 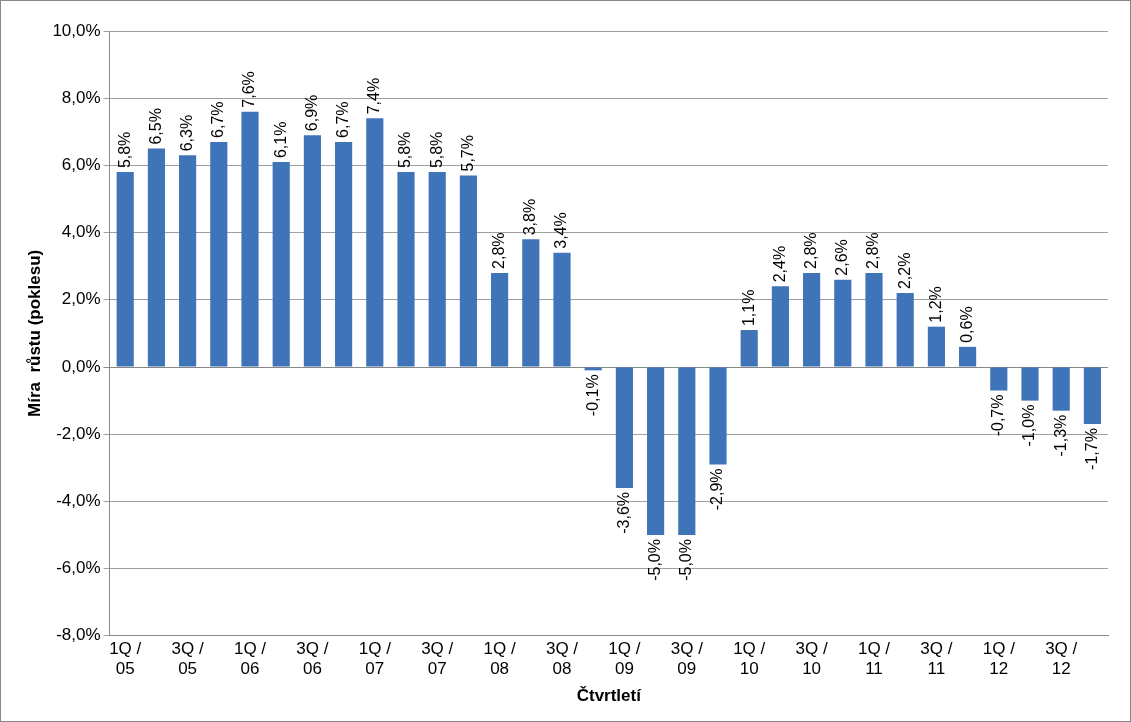 What do you see at coordinates (375, 658) in the screenshot?
I see `x-tick-label: 1Q / 07` at bounding box center [375, 658].